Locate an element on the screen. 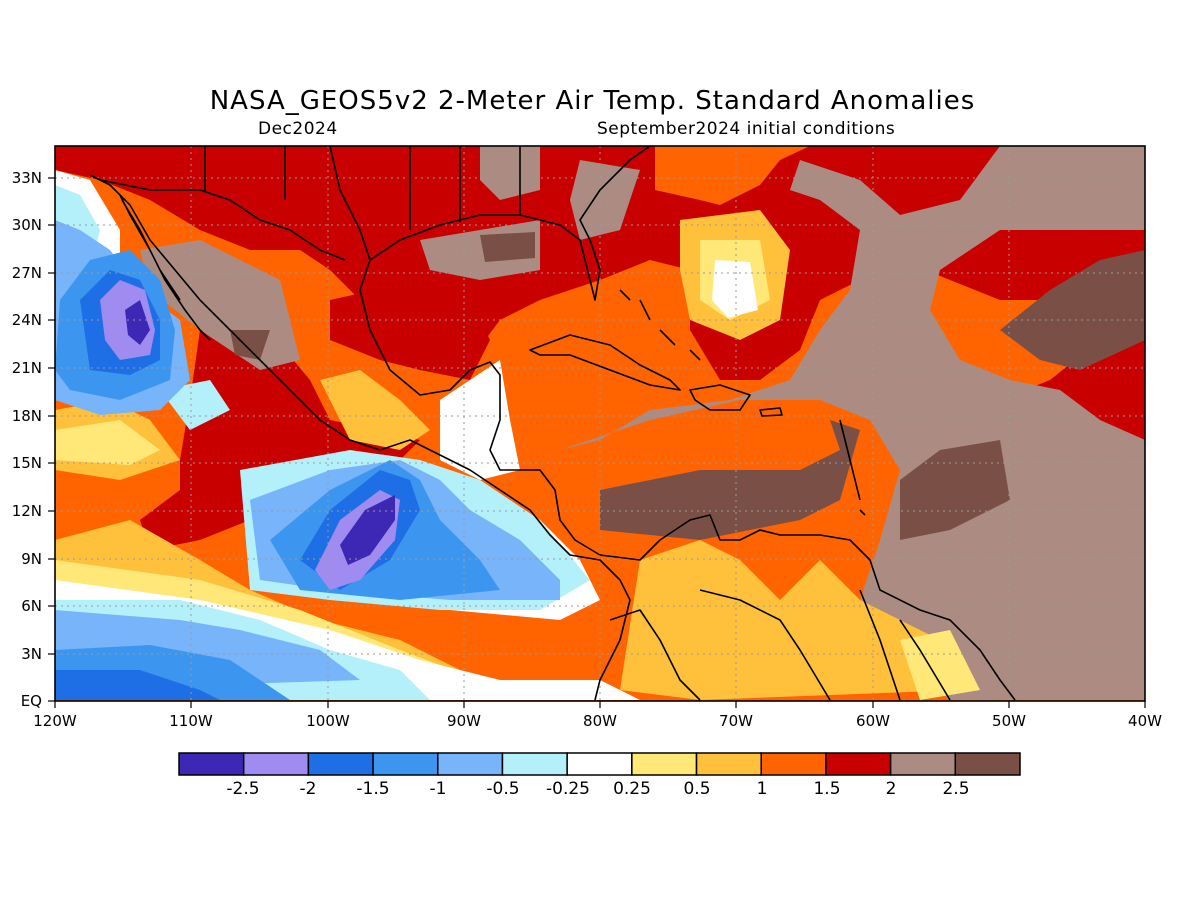 The height and width of the screenshot is (900, 1200). color-bar-label: -2 is located at coordinates (308, 789).